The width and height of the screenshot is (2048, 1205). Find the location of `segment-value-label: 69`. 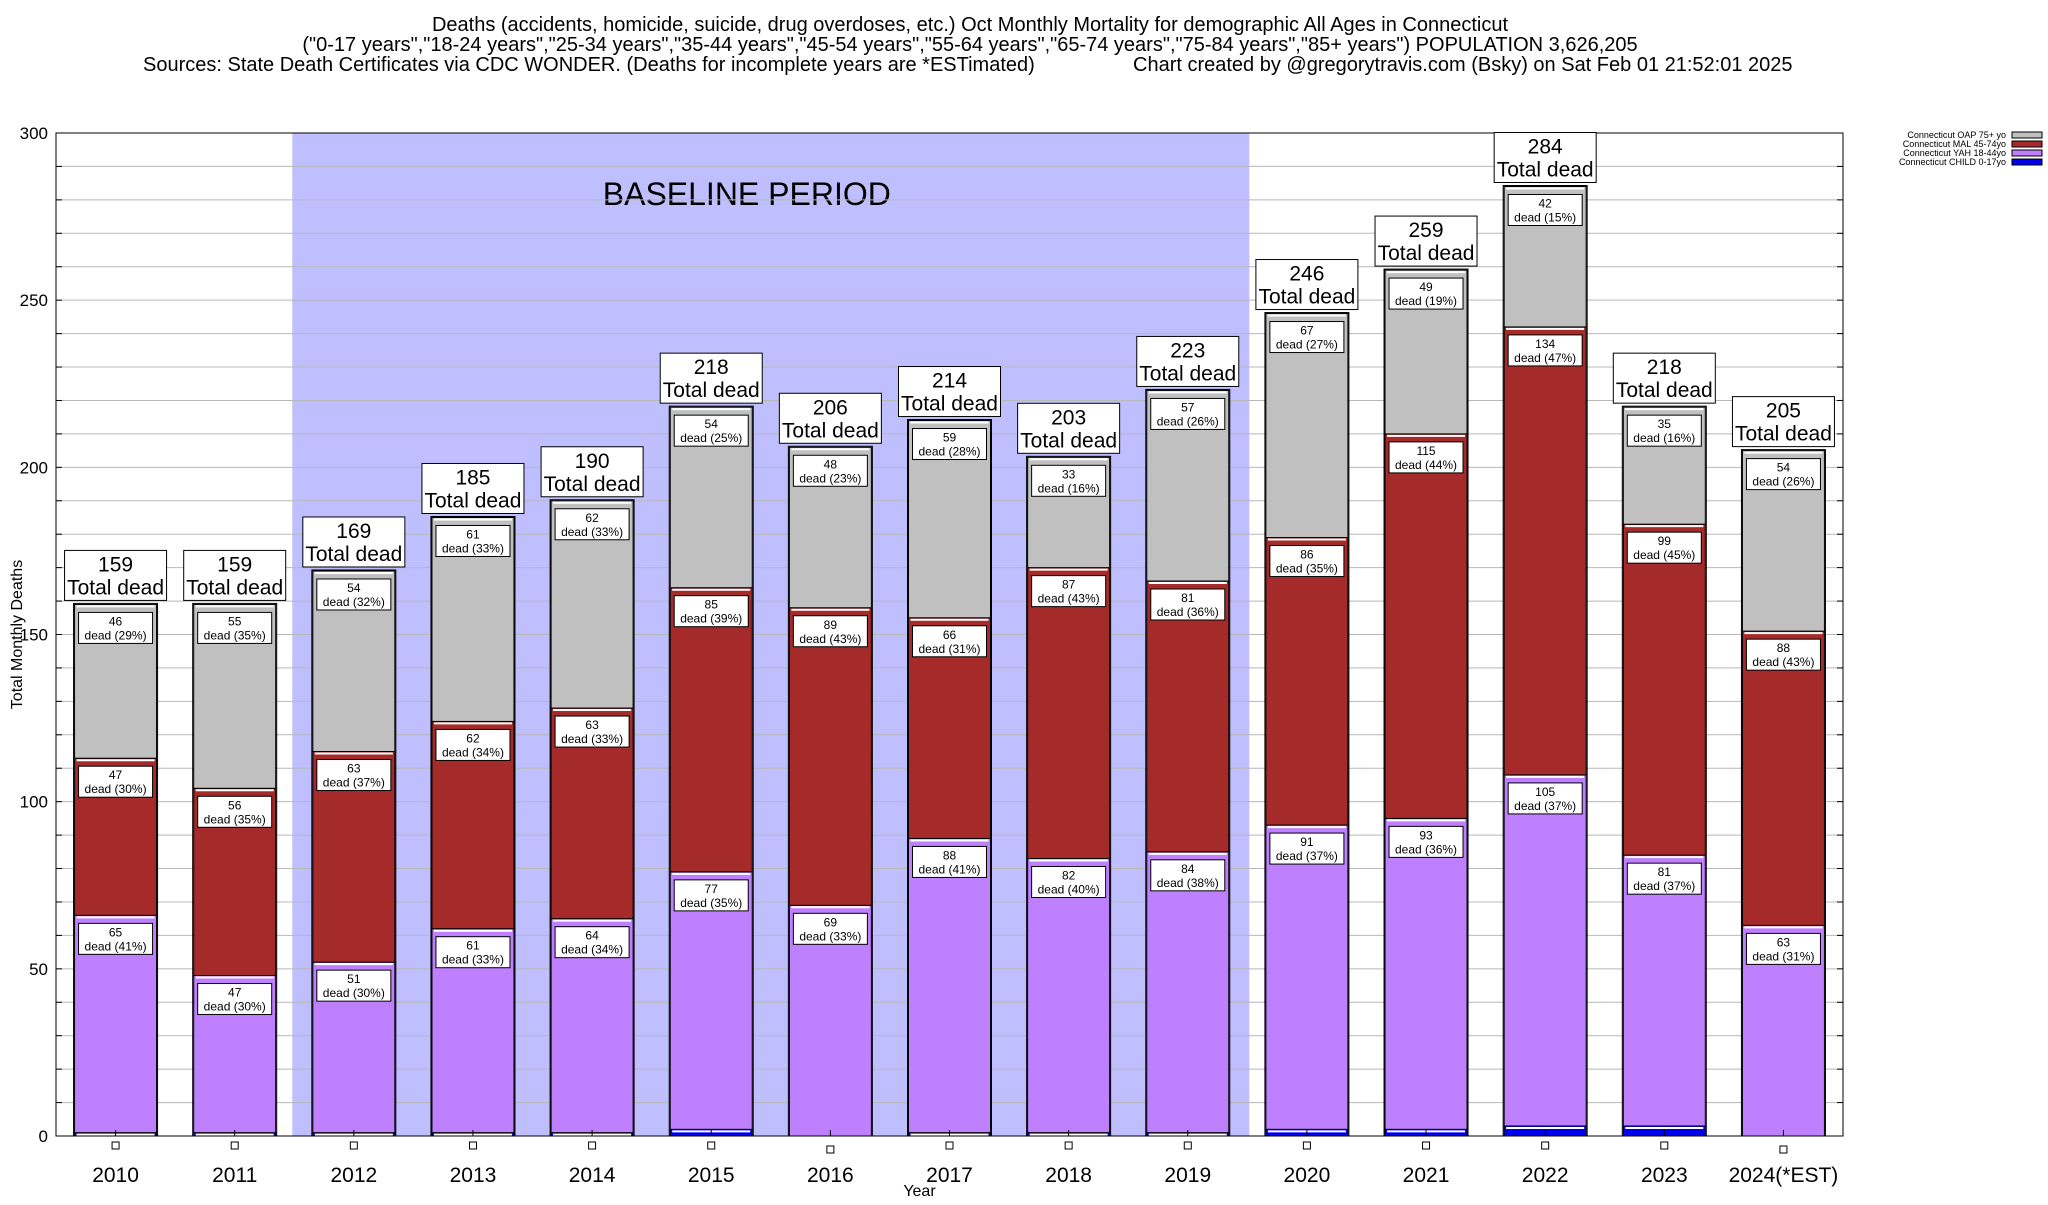

segment-value-label: 69 is located at coordinates (831, 922).